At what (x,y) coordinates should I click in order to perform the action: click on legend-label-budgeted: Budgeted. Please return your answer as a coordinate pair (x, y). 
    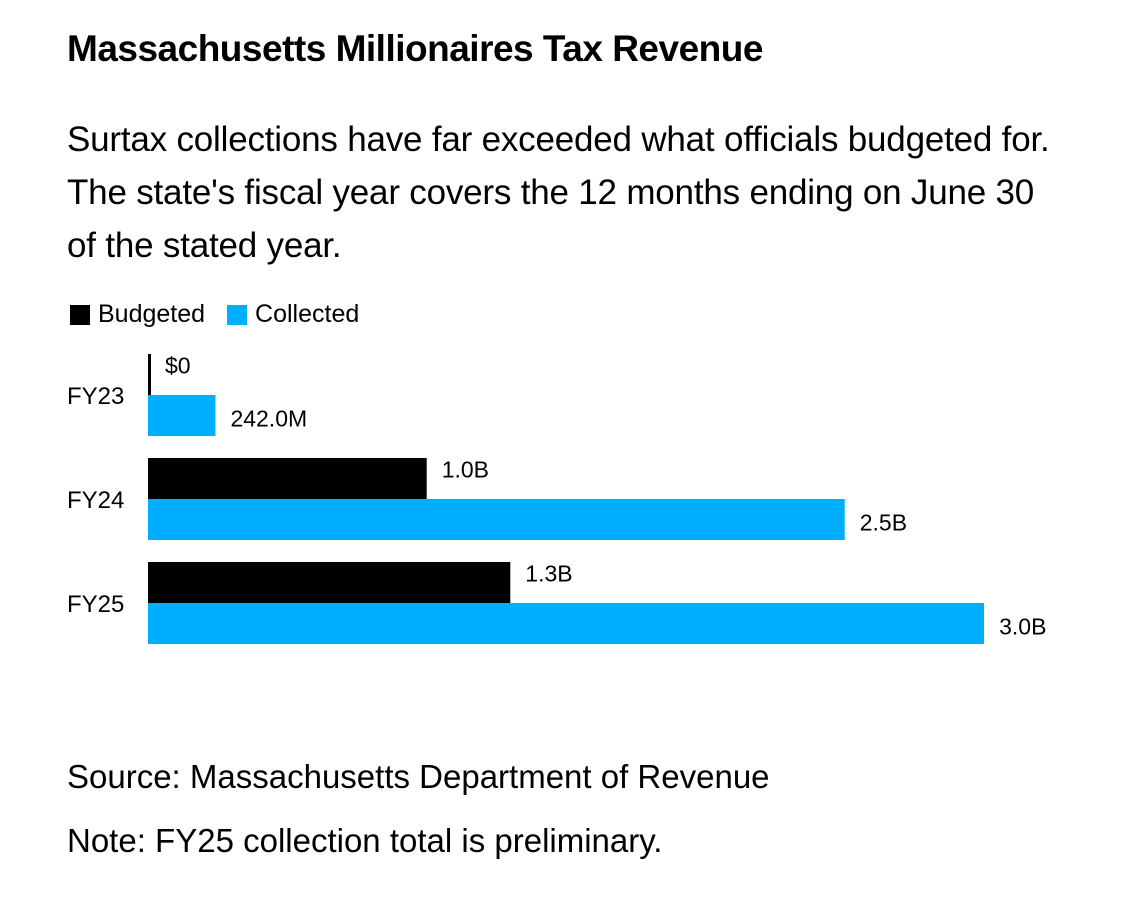
    Looking at the image, I should click on (152, 314).